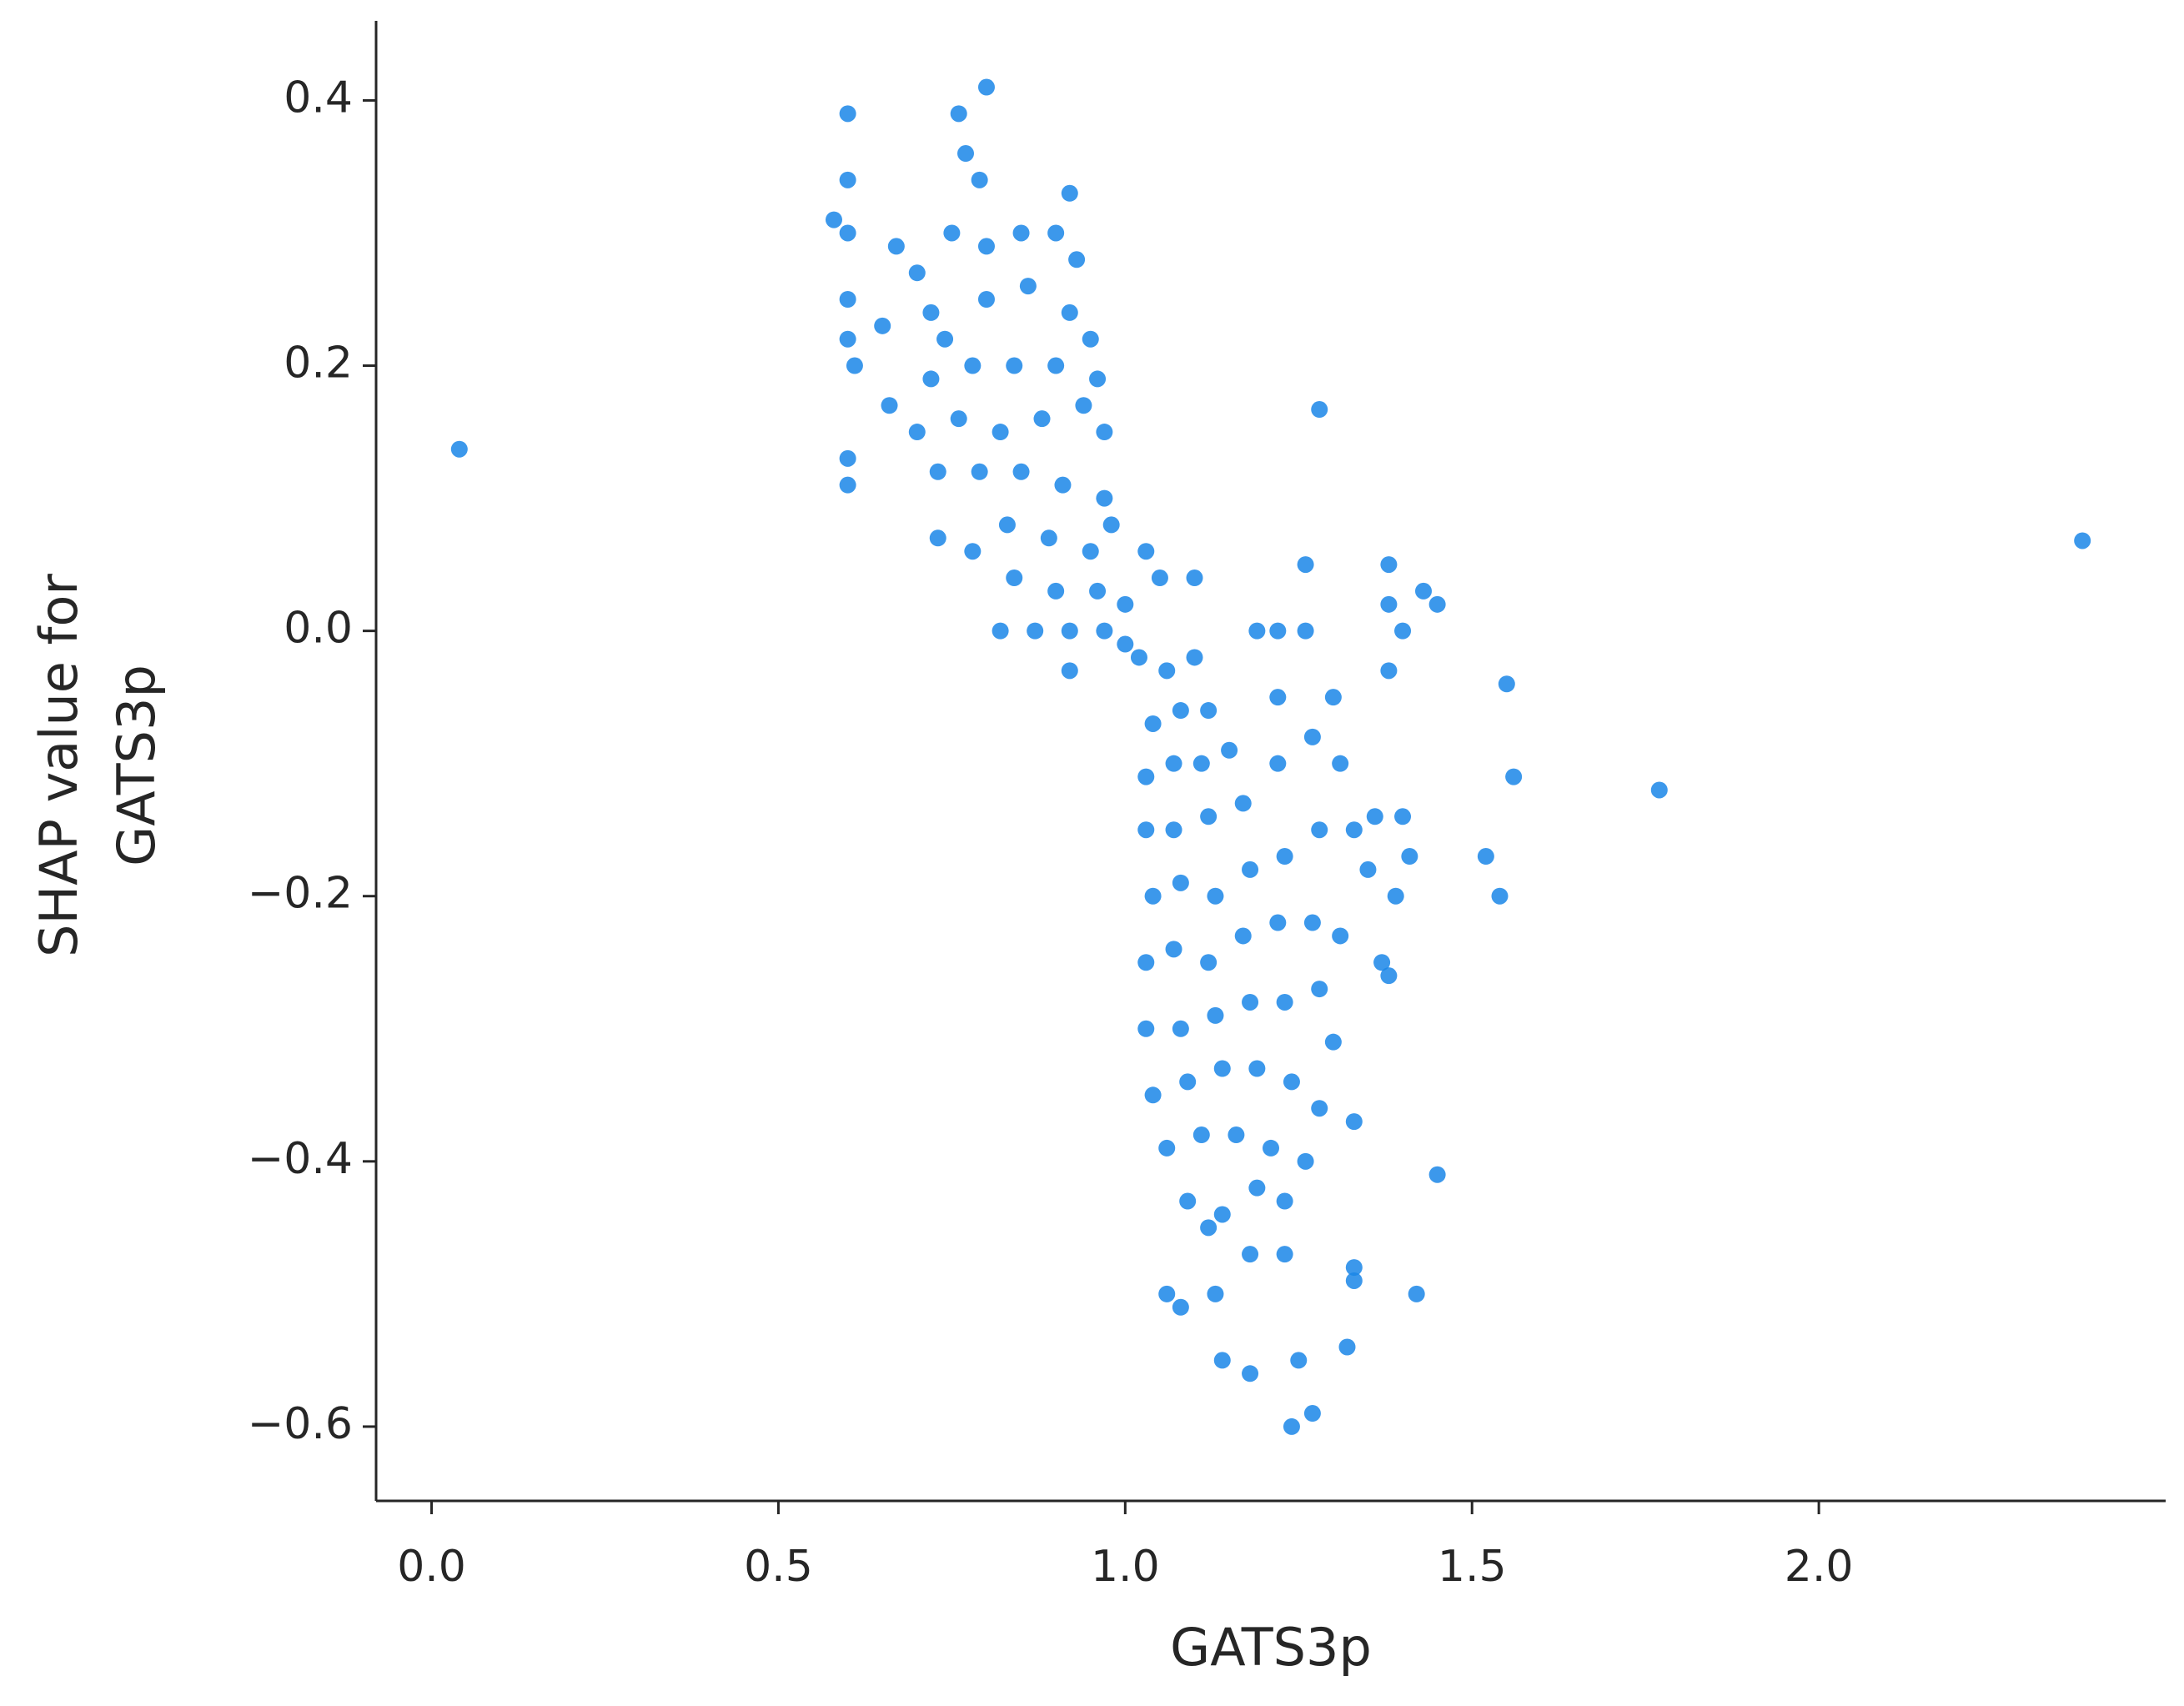  Describe the element at coordinates (136, 765) in the screenshot. I see `y-axis-label: GATS3p` at that location.